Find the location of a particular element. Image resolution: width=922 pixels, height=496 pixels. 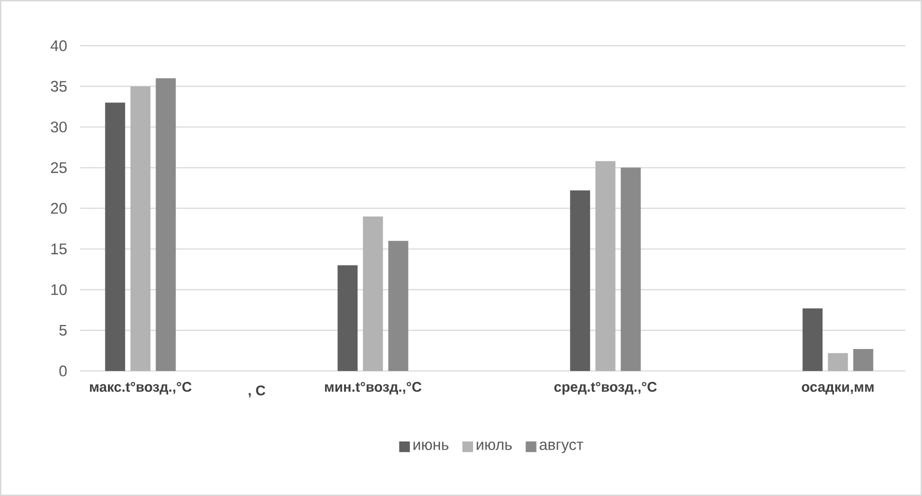

y-tick-label: 40 is located at coordinates (58, 46).